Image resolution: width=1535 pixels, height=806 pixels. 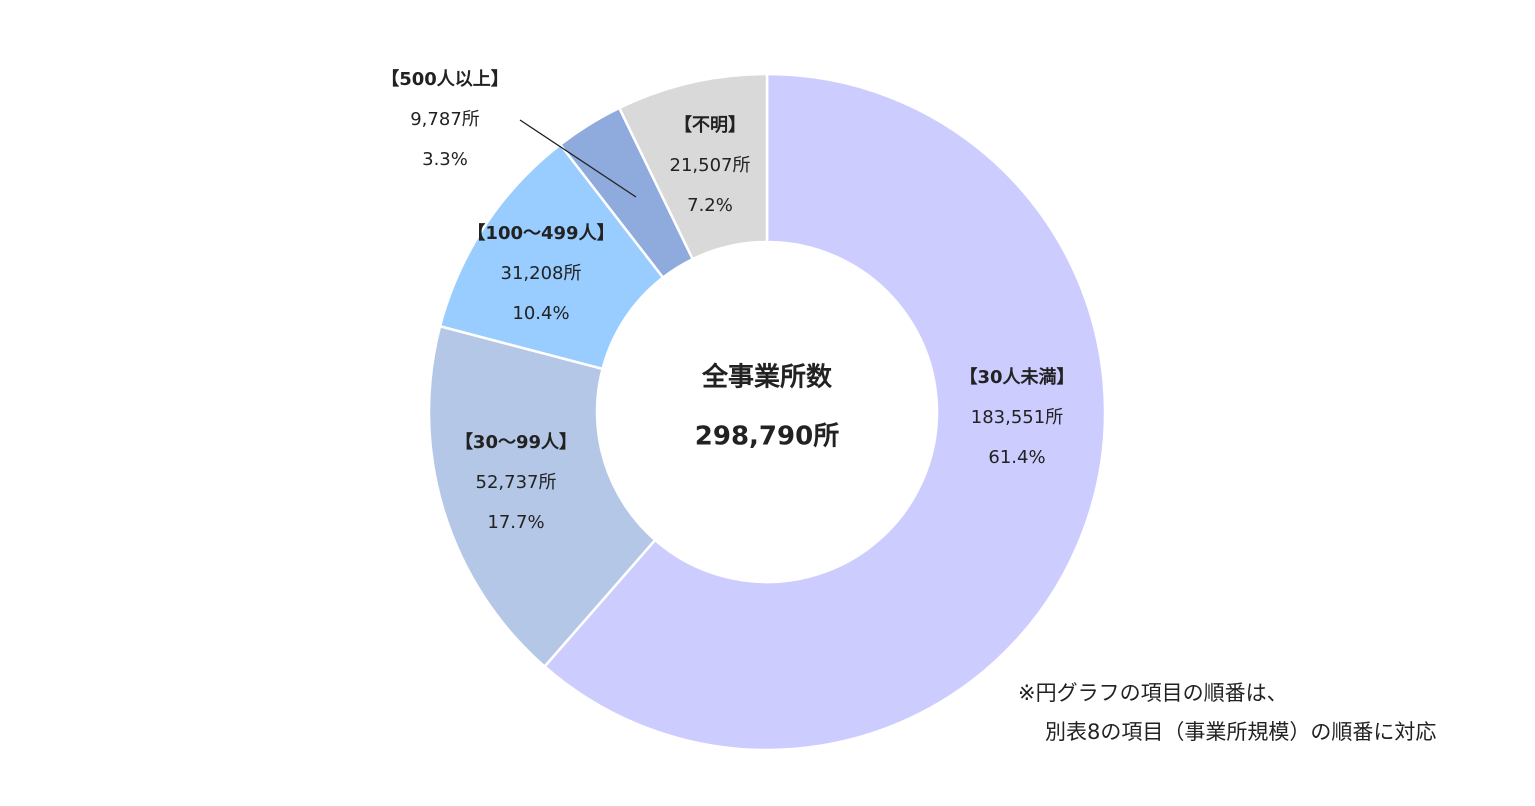 What do you see at coordinates (445, 159) in the screenshot?
I see `slice-percent: 3.3%` at bounding box center [445, 159].